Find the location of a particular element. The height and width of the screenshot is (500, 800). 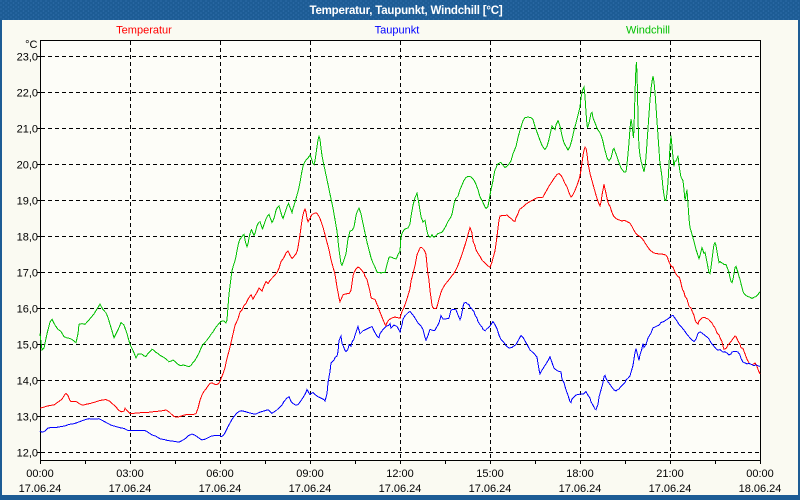

svg-text: 21:00 is located at coordinates (670, 474).